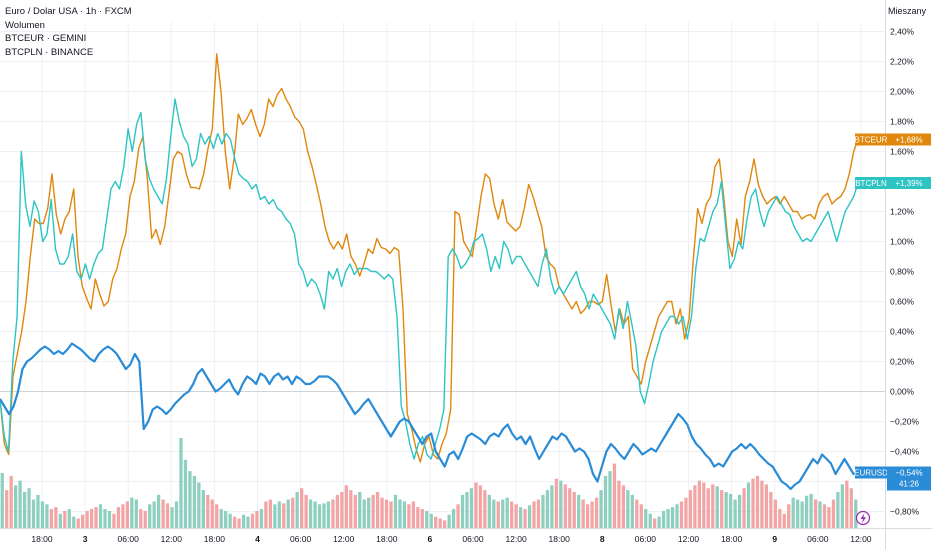 Image resolution: width=932 pixels, height=550 pixels. Describe the element at coordinates (871, 183) in the screenshot. I see `badge-name-btcpln` at that location.